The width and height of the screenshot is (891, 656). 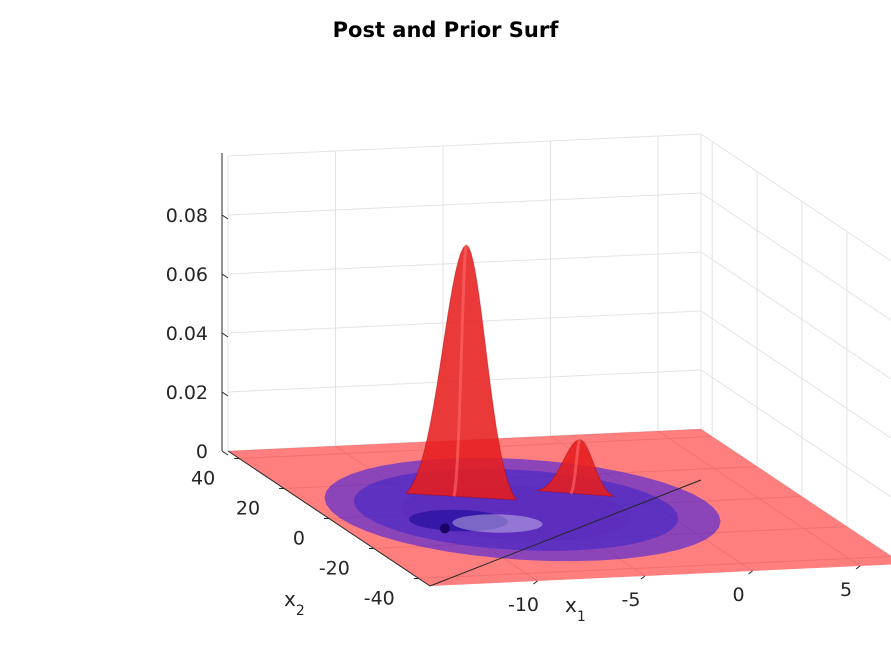 What do you see at coordinates (187, 275) in the screenshot?
I see `z-tick-label: 0.06` at bounding box center [187, 275].